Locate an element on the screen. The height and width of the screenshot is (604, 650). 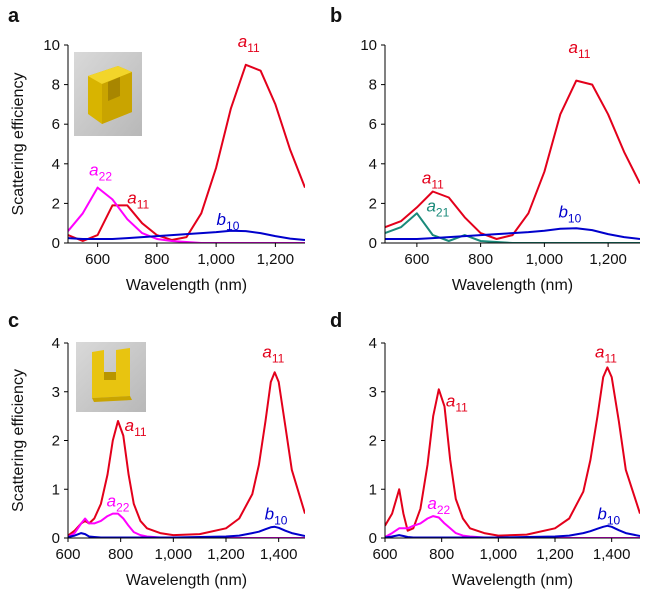
inset-c is located at coordinates (111, 377).